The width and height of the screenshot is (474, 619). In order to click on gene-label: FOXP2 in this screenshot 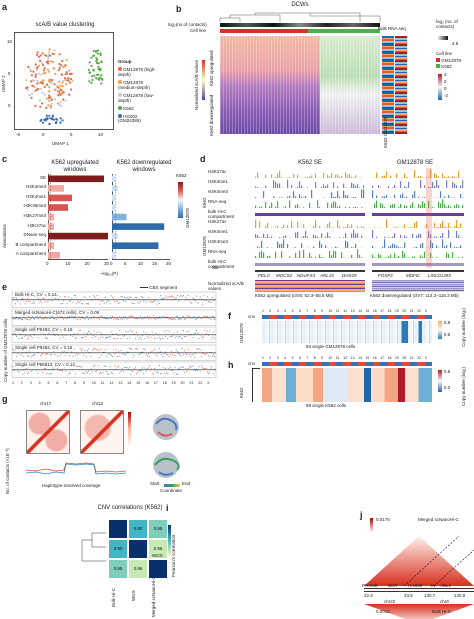, I will do `click(385, 275)`.